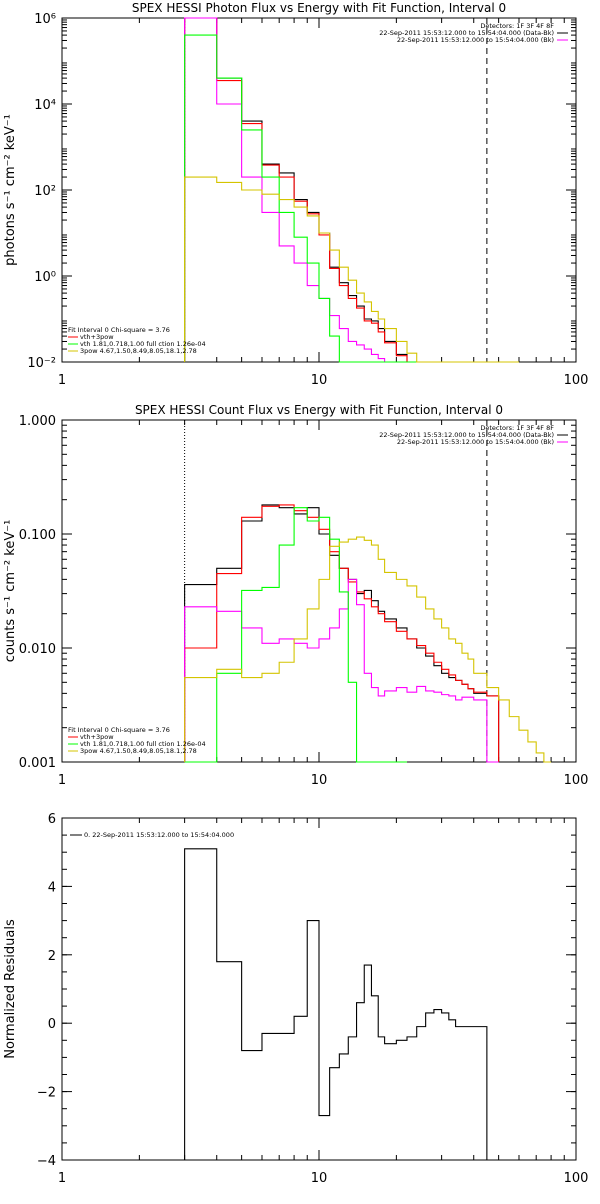 Image resolution: width=600 pixels, height=1204 pixels. Describe the element at coordinates (52, 956) in the screenshot. I see `y-tick-label: 2` at that location.